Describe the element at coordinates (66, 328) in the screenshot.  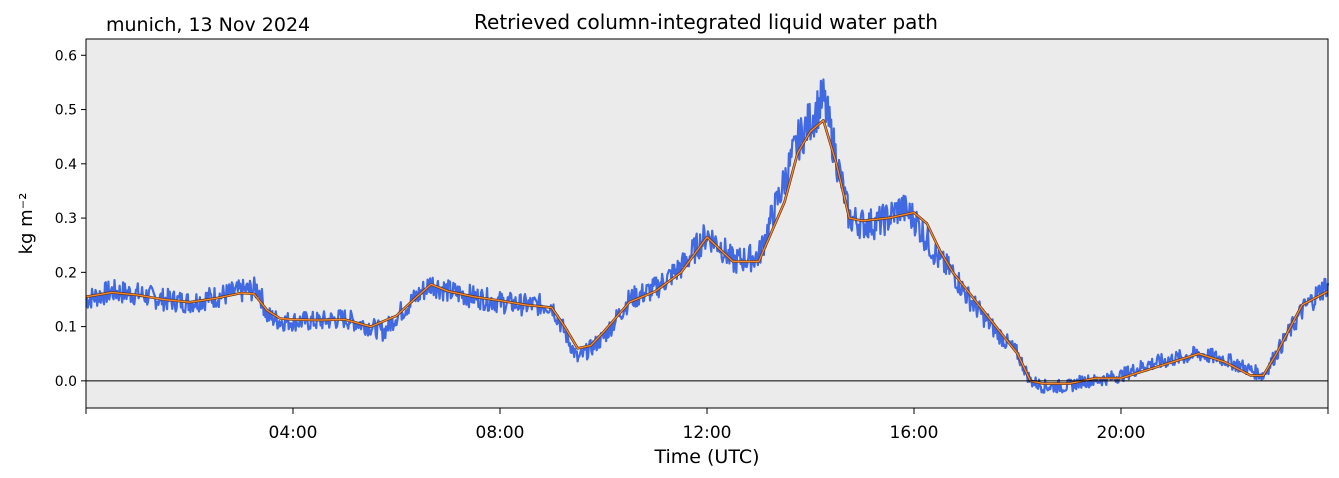
I see `y-tick-label: 0.1` at that location.